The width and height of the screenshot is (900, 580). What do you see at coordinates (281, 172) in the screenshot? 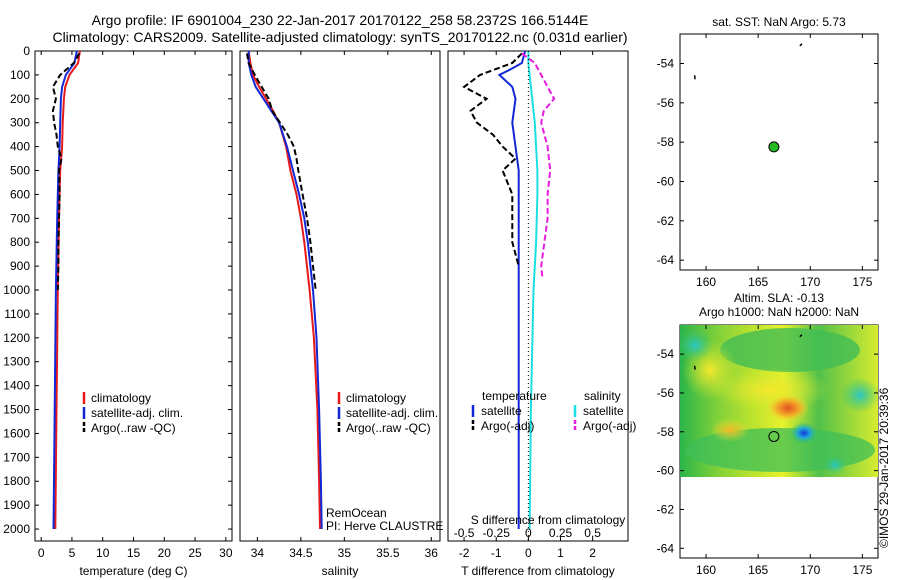
I see `salinity-series-argo-raw-qc-` at bounding box center [281, 172].